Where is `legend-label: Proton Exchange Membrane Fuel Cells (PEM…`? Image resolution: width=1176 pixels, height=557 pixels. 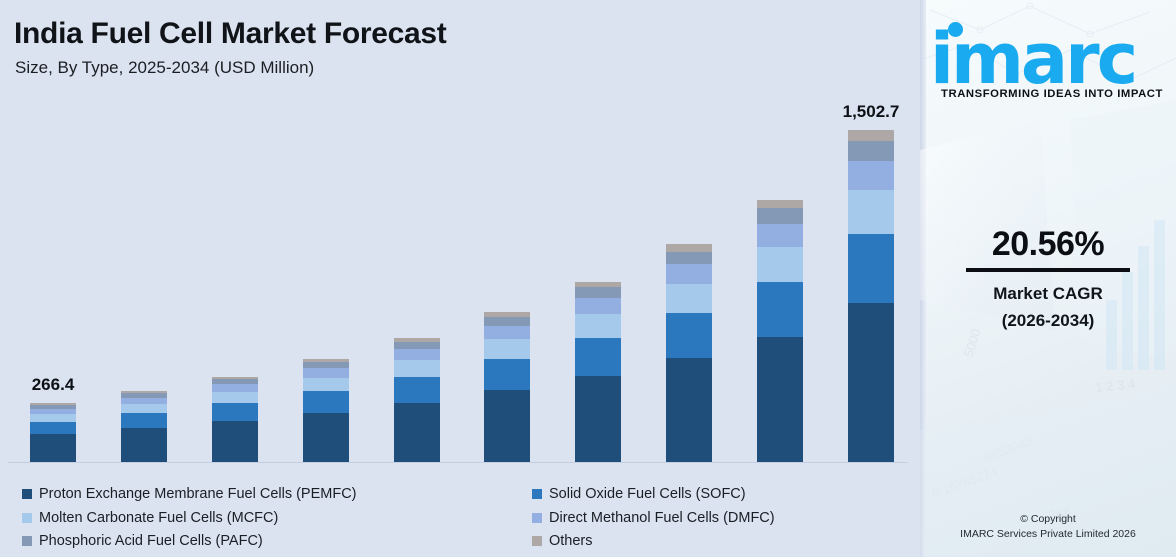
legend-label: Proton Exchange Membrane Fuel Cells (PEM… is located at coordinates (198, 494).